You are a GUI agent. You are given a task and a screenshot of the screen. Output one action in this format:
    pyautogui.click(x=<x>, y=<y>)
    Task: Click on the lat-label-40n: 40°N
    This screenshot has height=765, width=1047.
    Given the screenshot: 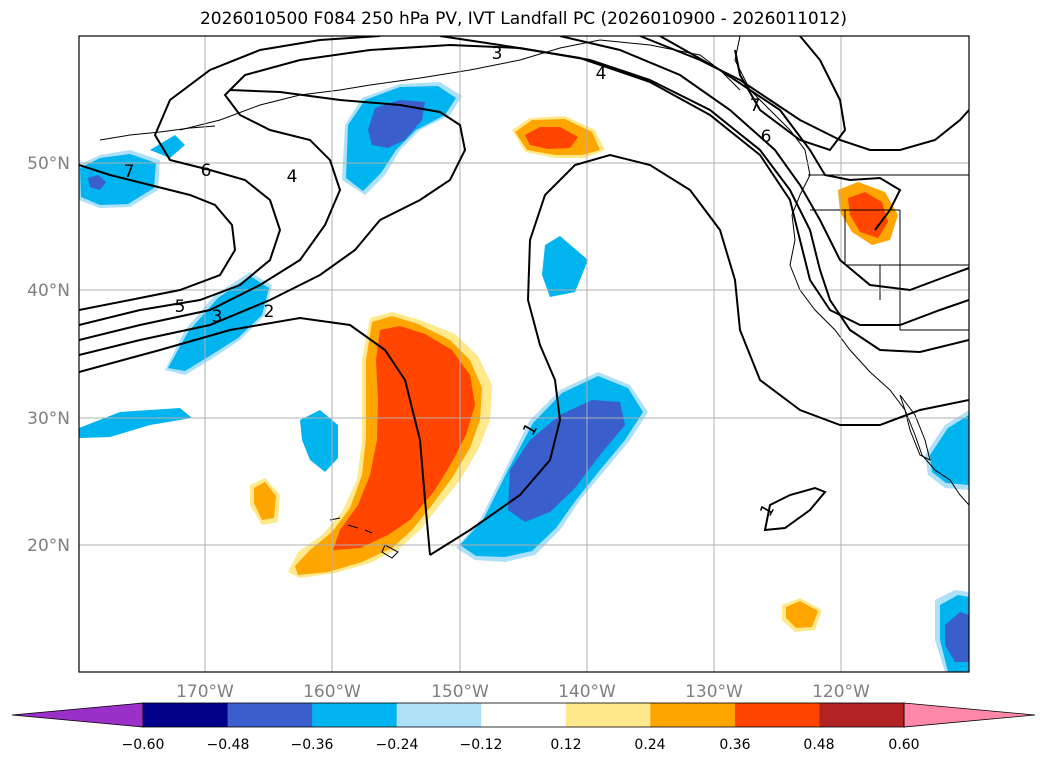 What is the action you would take?
    pyautogui.click(x=48, y=291)
    